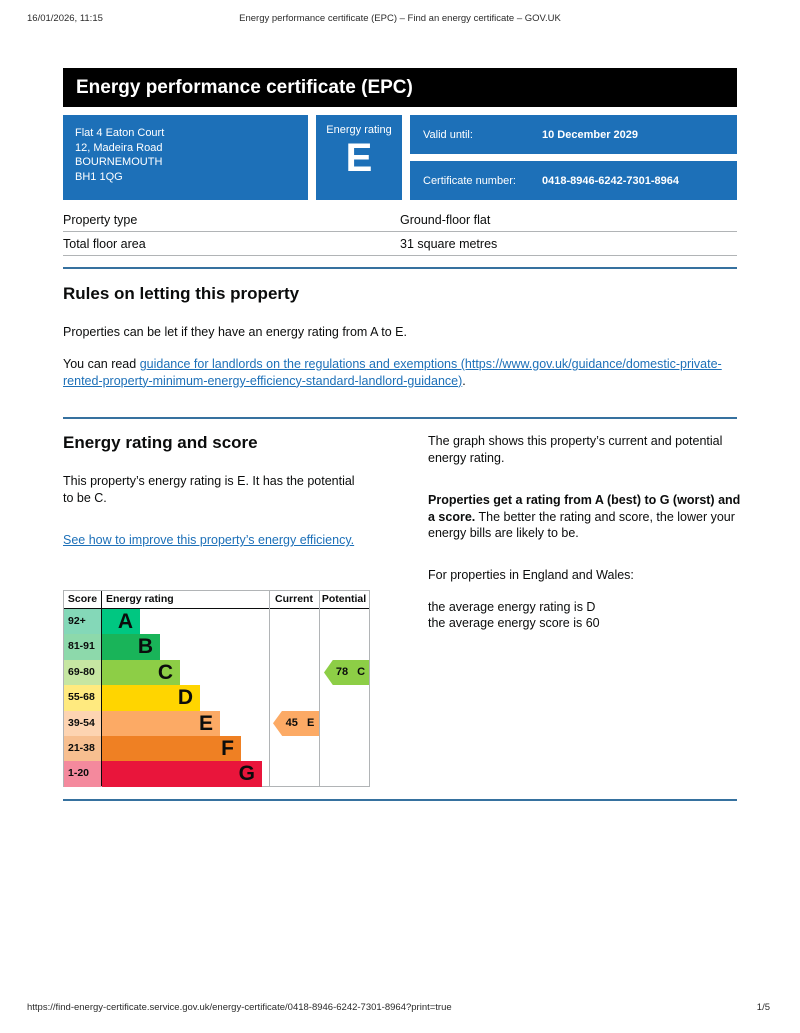  Describe the element at coordinates (145, 647) in the screenshot. I see `band-letter: B` at that location.